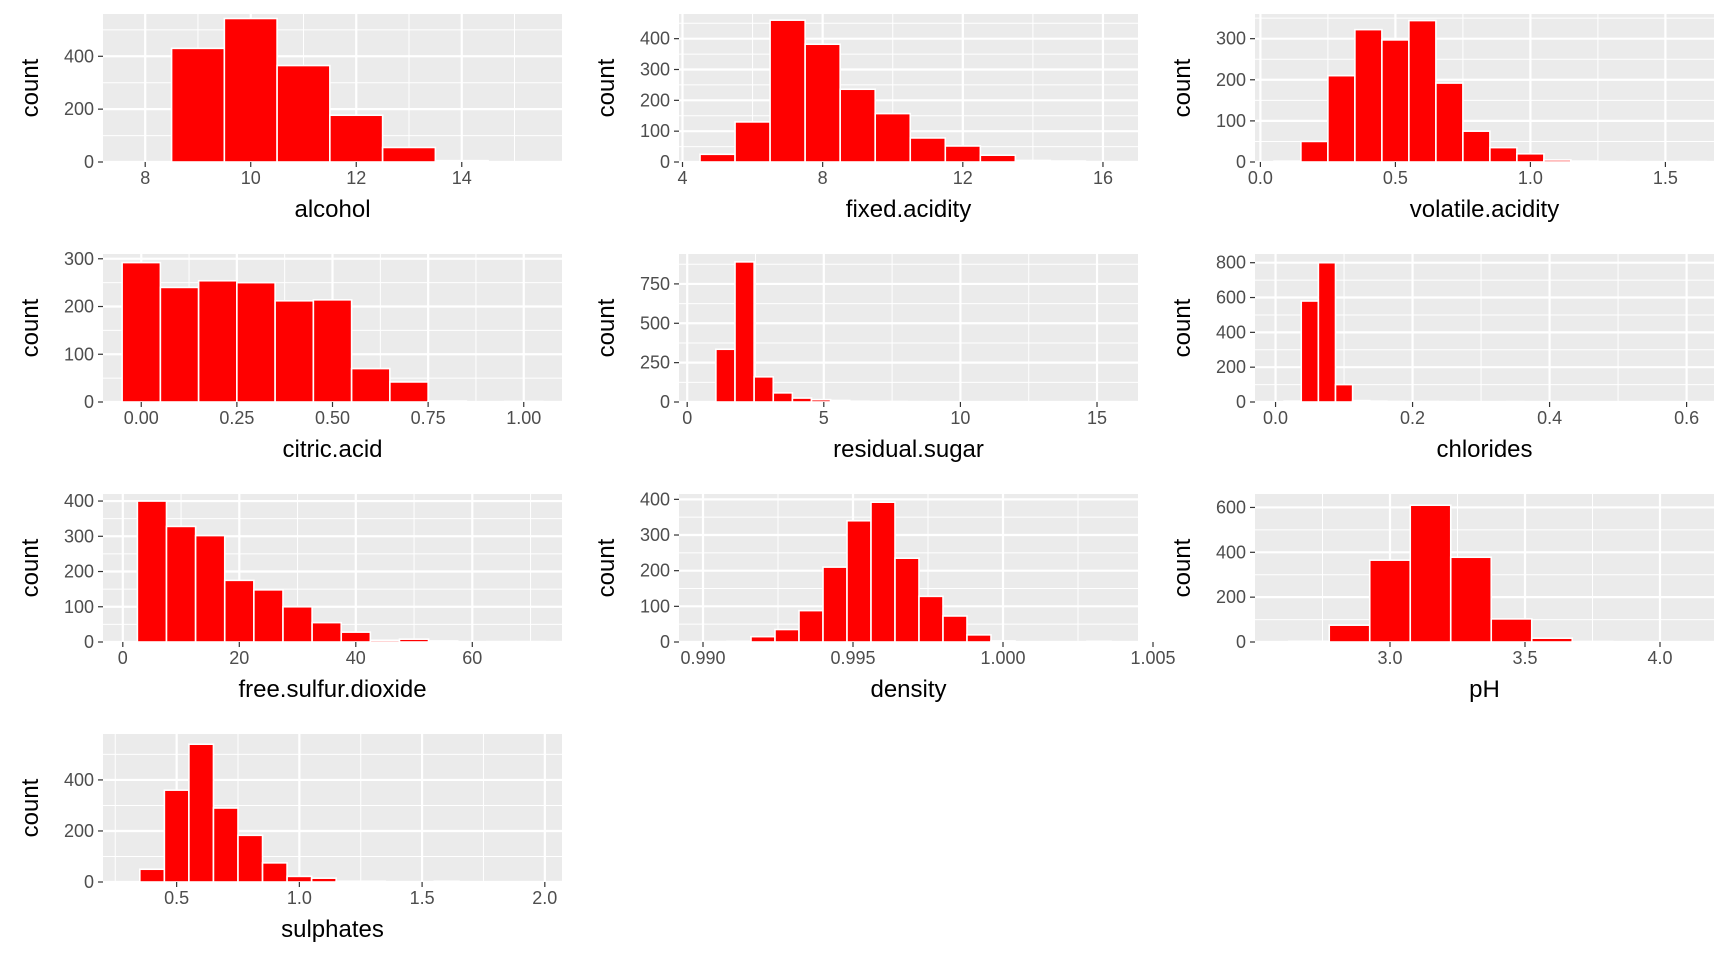  Describe the element at coordinates (332, 418) in the screenshot. I see `x-tick-label: 0.50` at that location.